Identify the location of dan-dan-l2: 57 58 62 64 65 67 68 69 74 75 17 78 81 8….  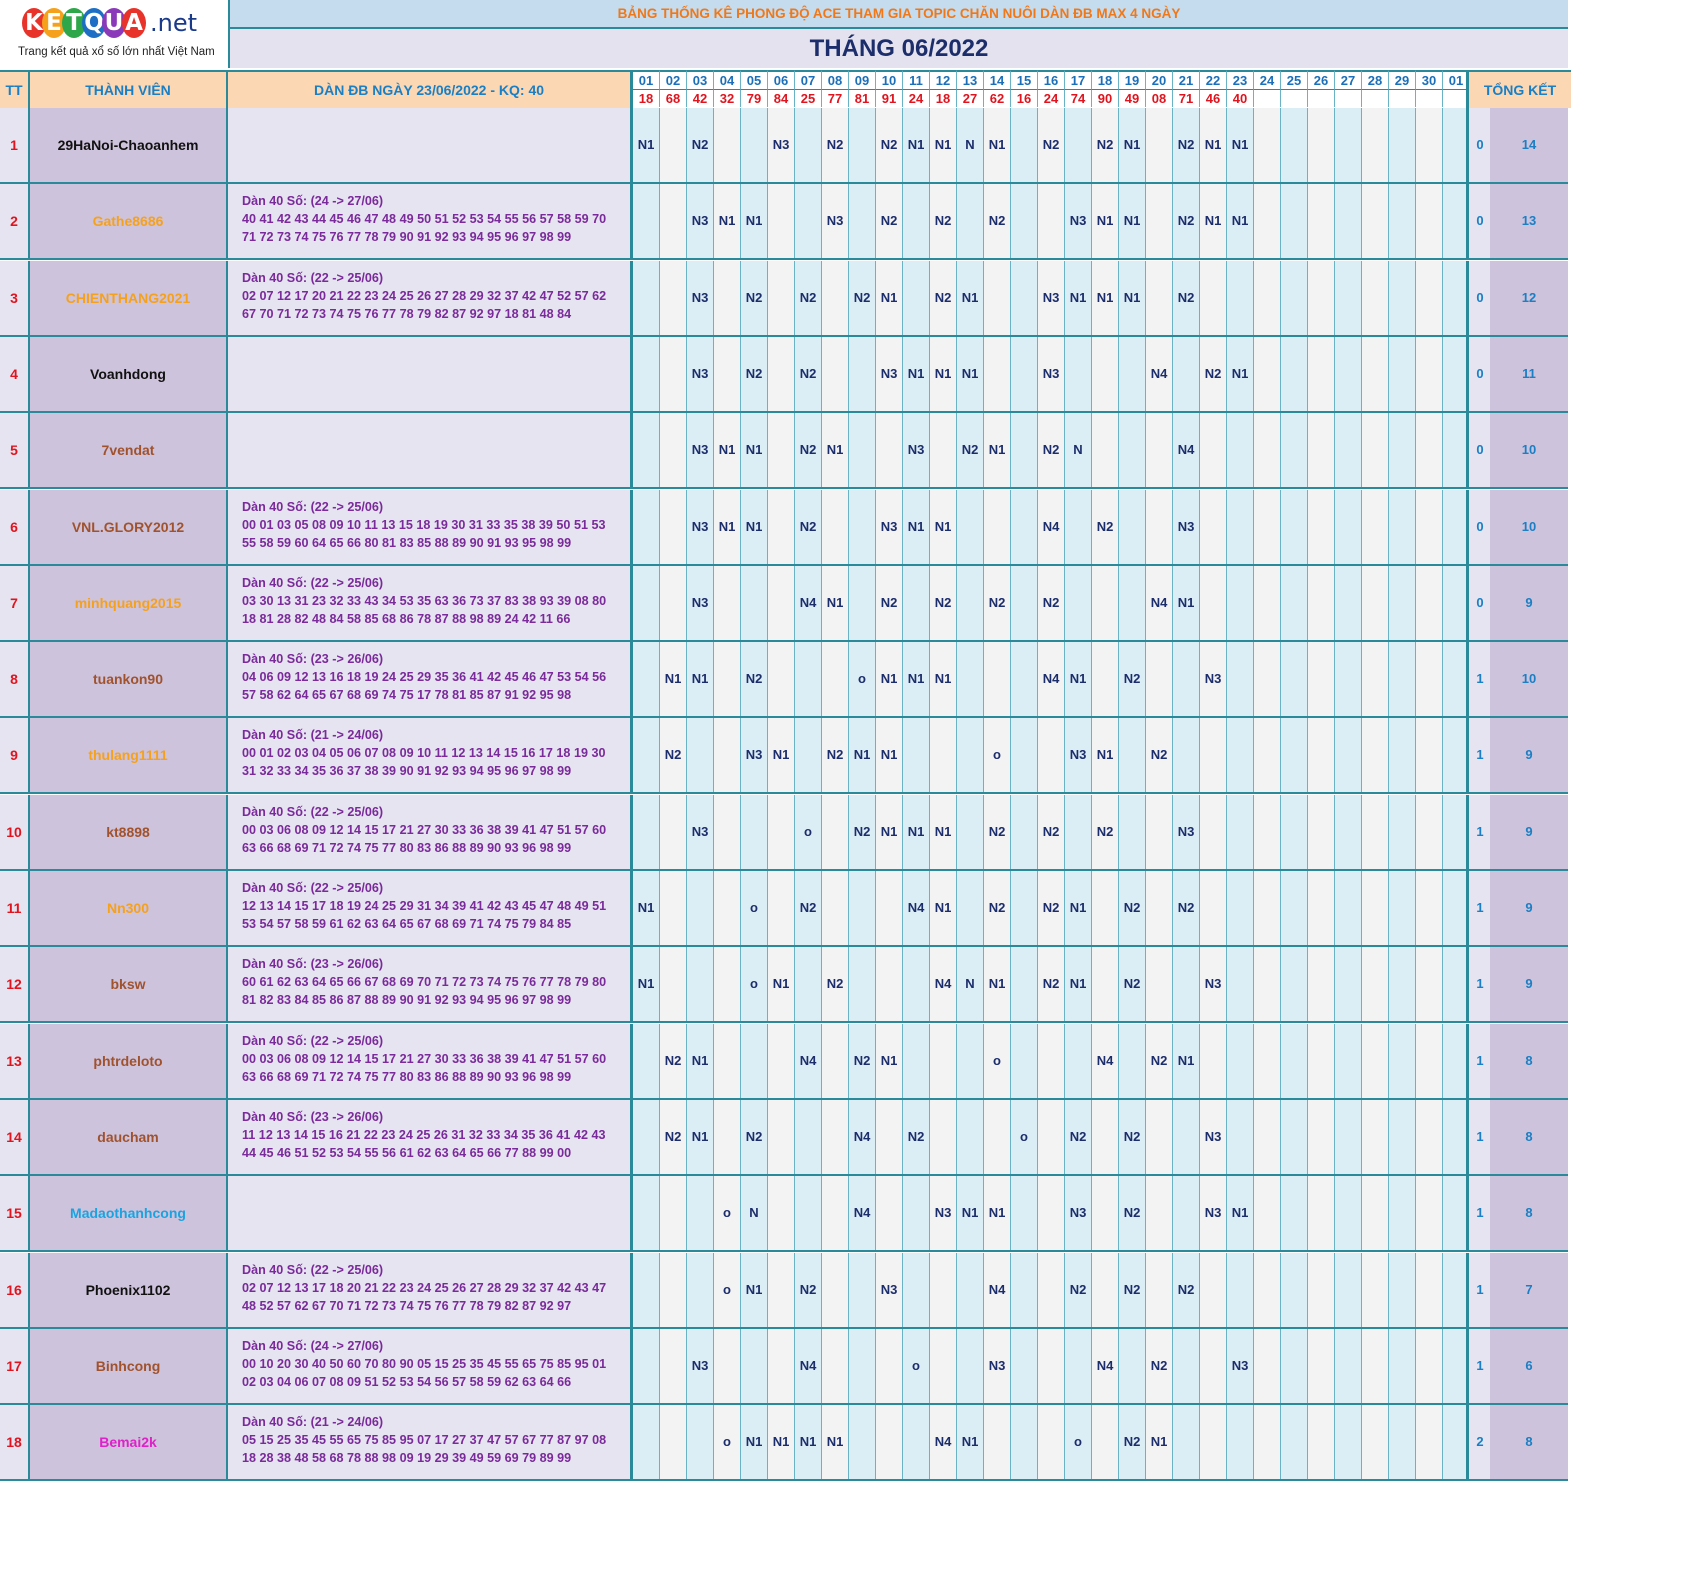
(407, 695).